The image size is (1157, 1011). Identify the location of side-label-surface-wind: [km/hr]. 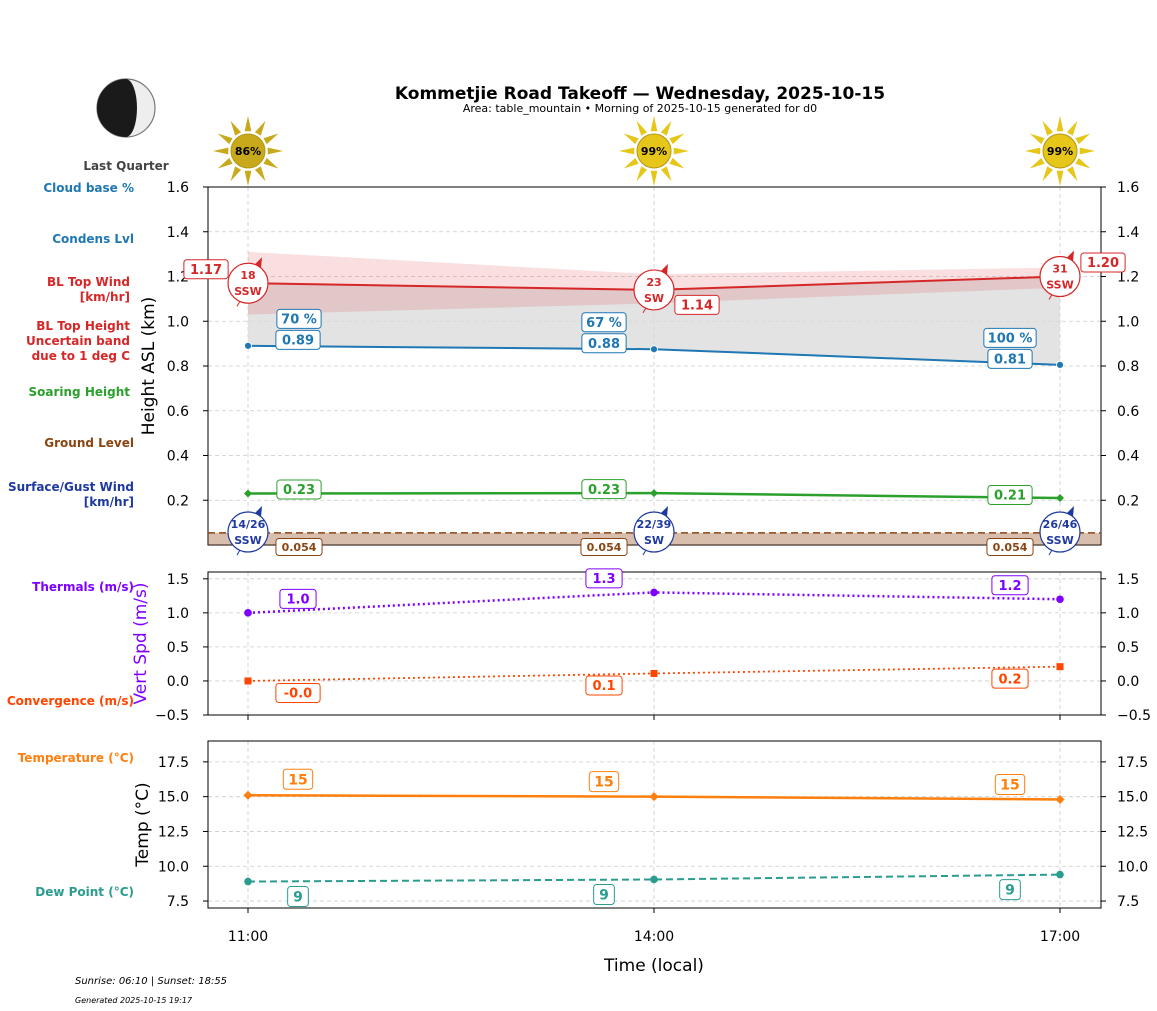
(109, 502).